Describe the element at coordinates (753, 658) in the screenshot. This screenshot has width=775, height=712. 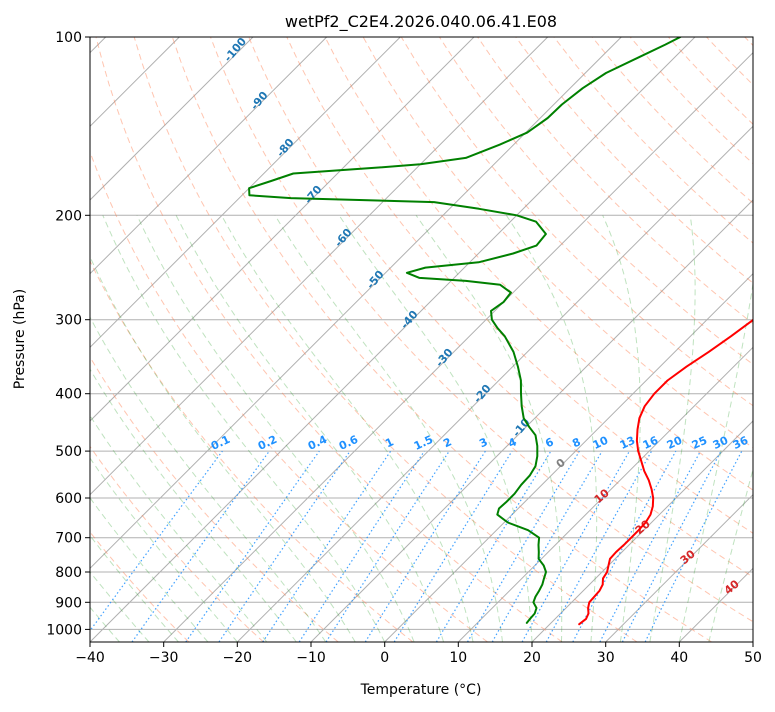
I see `x-tick-label: 50` at that location.